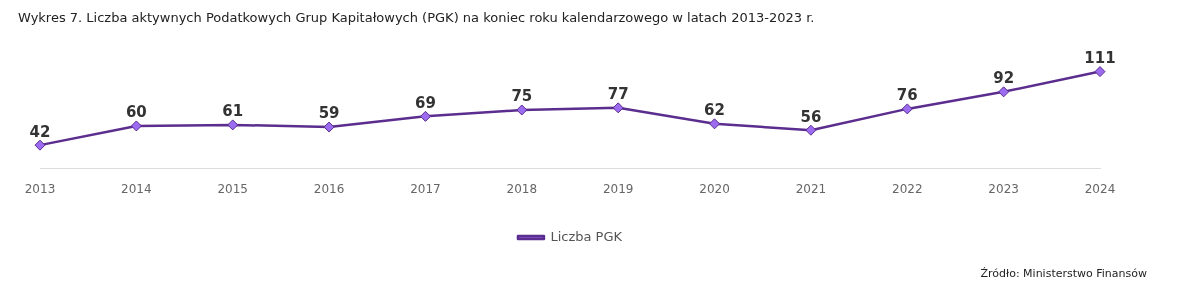  What do you see at coordinates (425, 188) in the screenshot?
I see `x-tick-label: 2017` at bounding box center [425, 188].